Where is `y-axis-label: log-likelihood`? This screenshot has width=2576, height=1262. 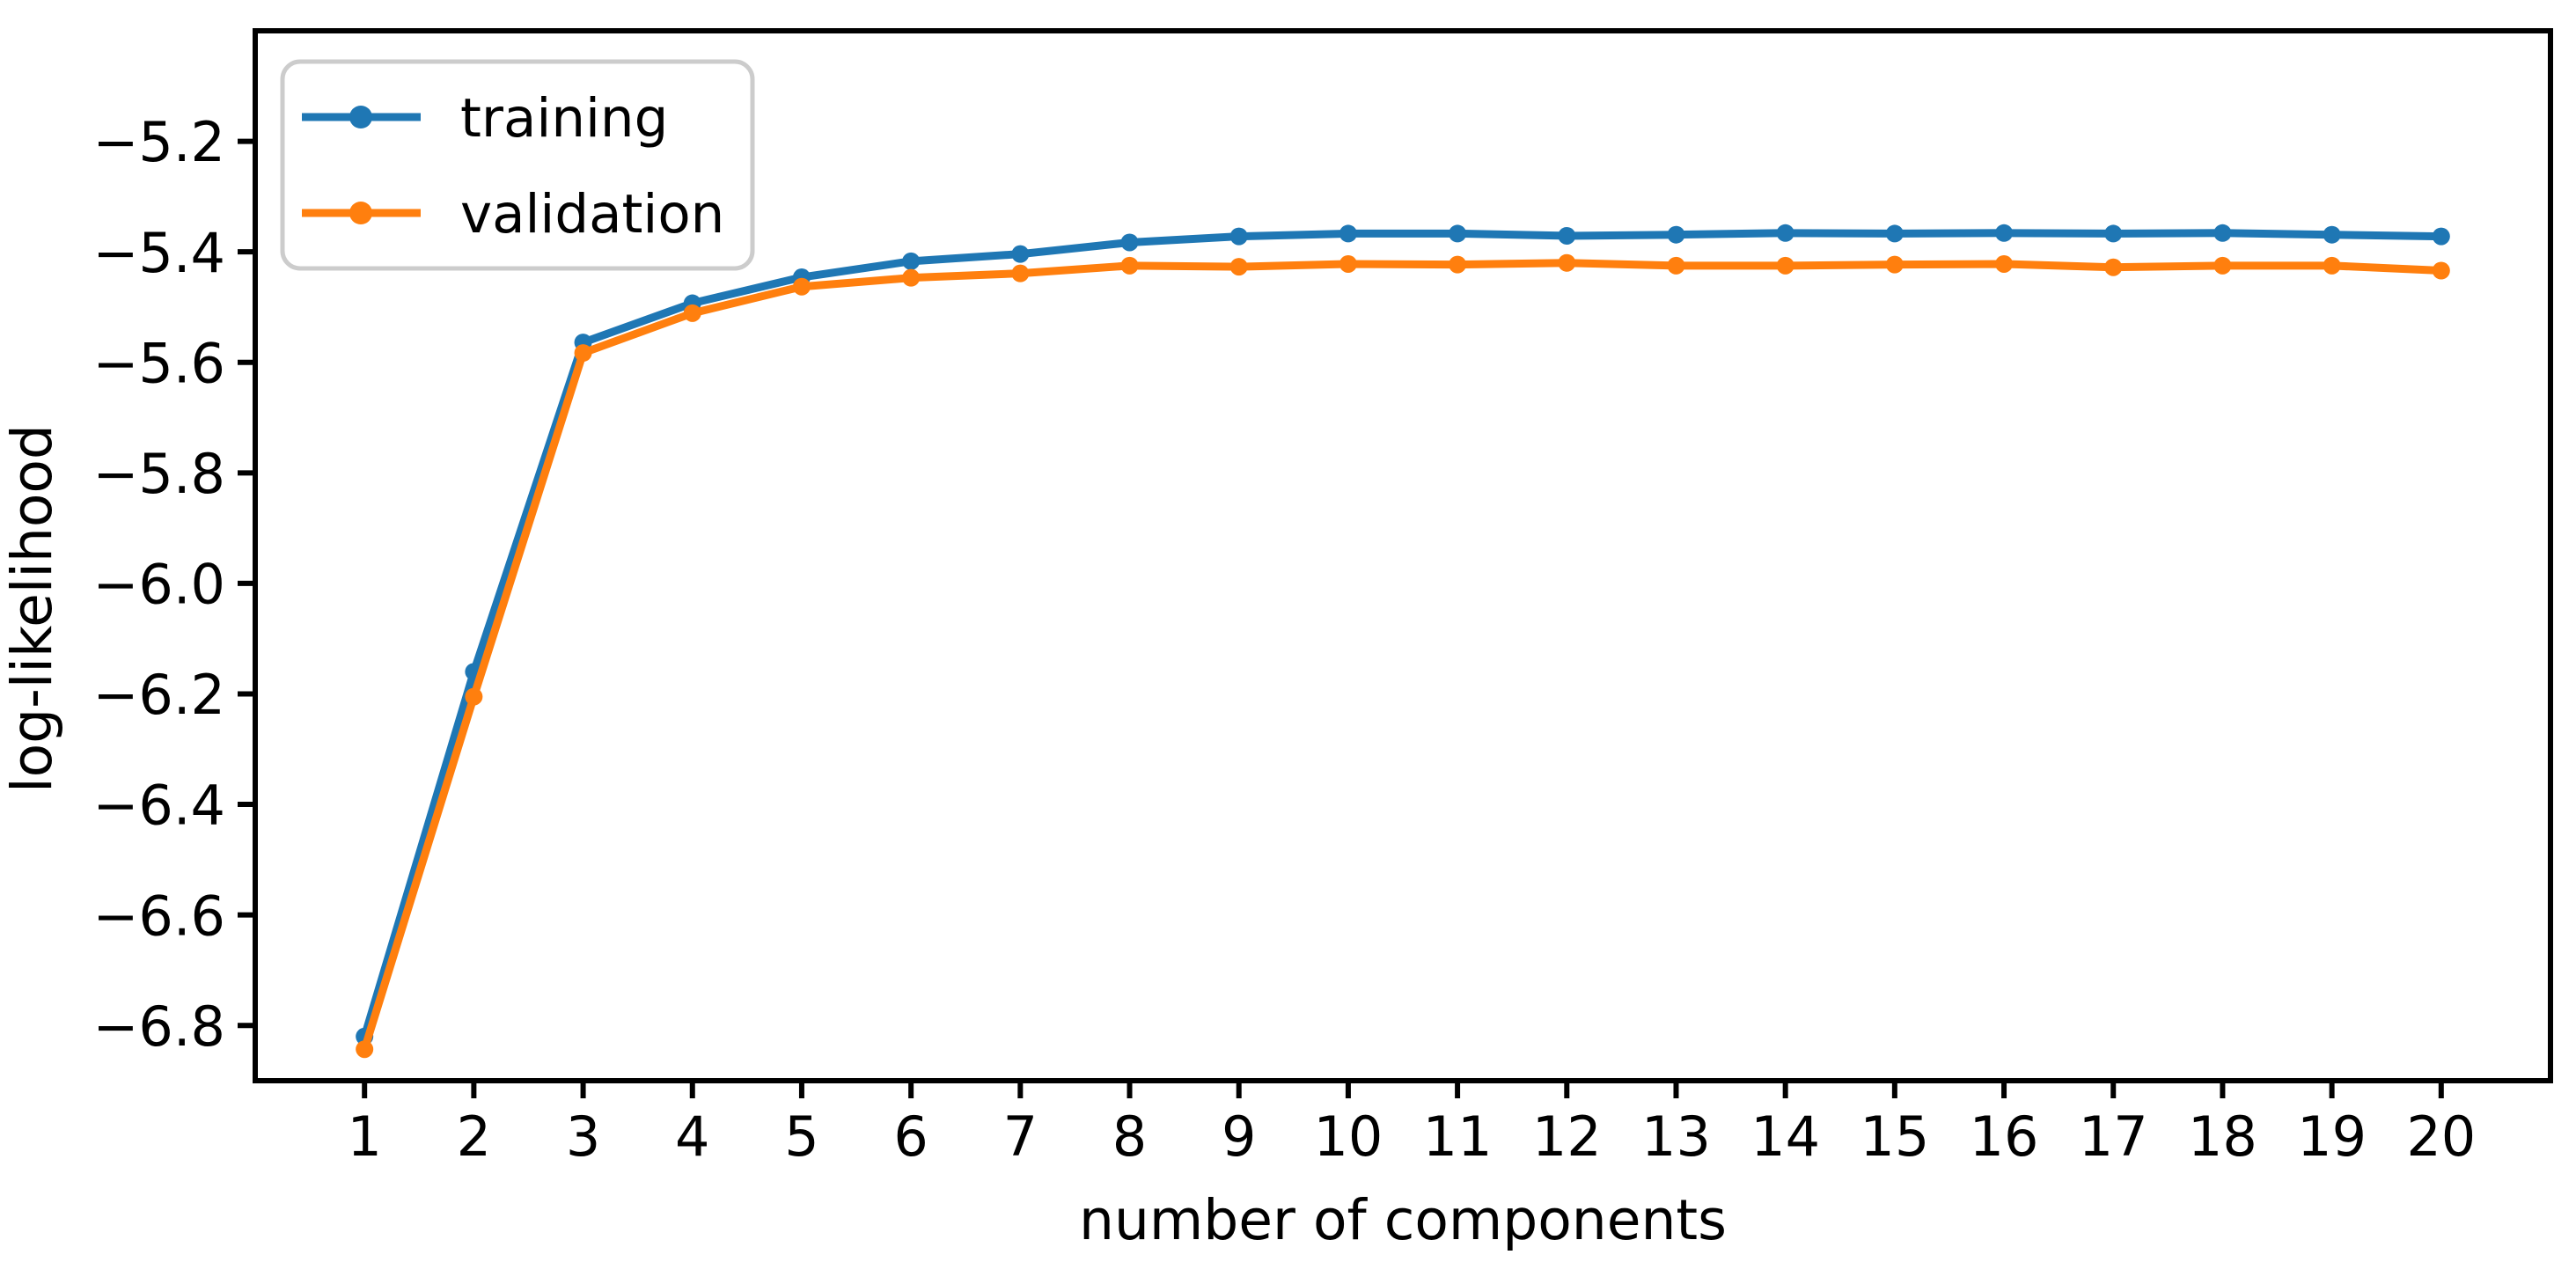
y-axis-label: log-likelihood is located at coordinates (32, 608).